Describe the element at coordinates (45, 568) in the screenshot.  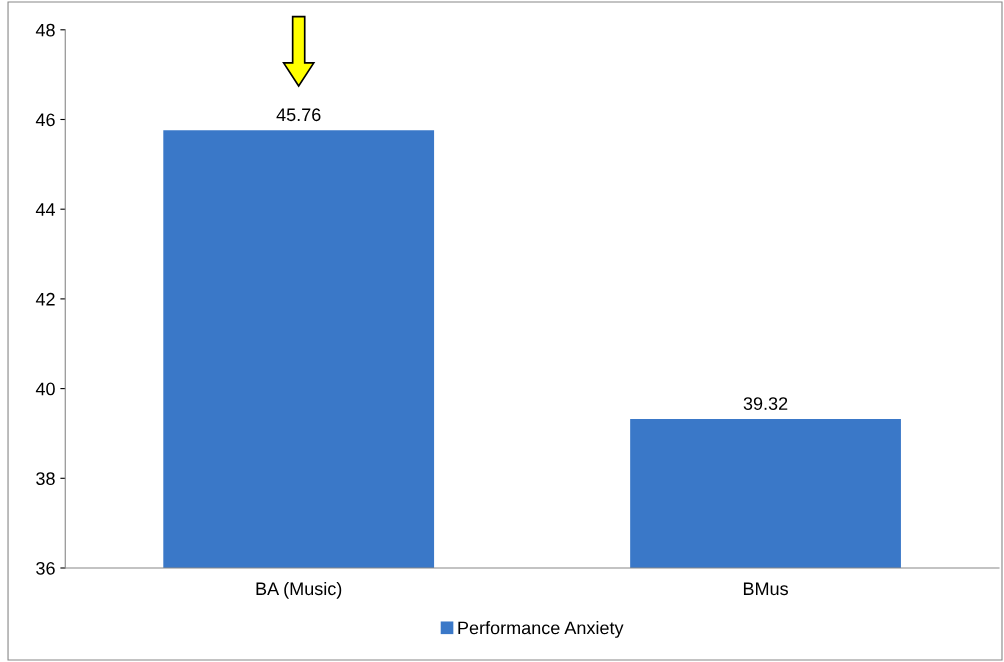
I see `y-tick-label: 36` at that location.